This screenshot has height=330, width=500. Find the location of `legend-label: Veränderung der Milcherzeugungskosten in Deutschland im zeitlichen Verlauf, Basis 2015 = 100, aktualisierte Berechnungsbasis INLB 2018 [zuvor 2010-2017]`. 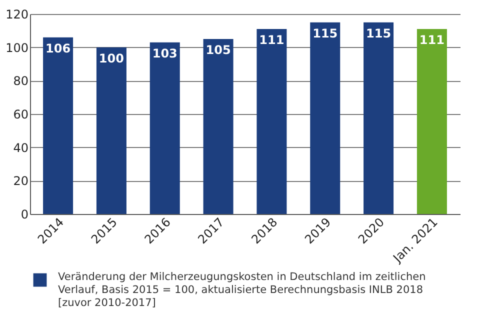

legend-label: Veränderung der Milcherzeugungskosten in Deutschland im zeitlichen Verlauf, Basis 2015 = 100, aktualisierte Berechnungsbasis INLB 2018 [zuvor 2010-2017] is located at coordinates (242, 290).